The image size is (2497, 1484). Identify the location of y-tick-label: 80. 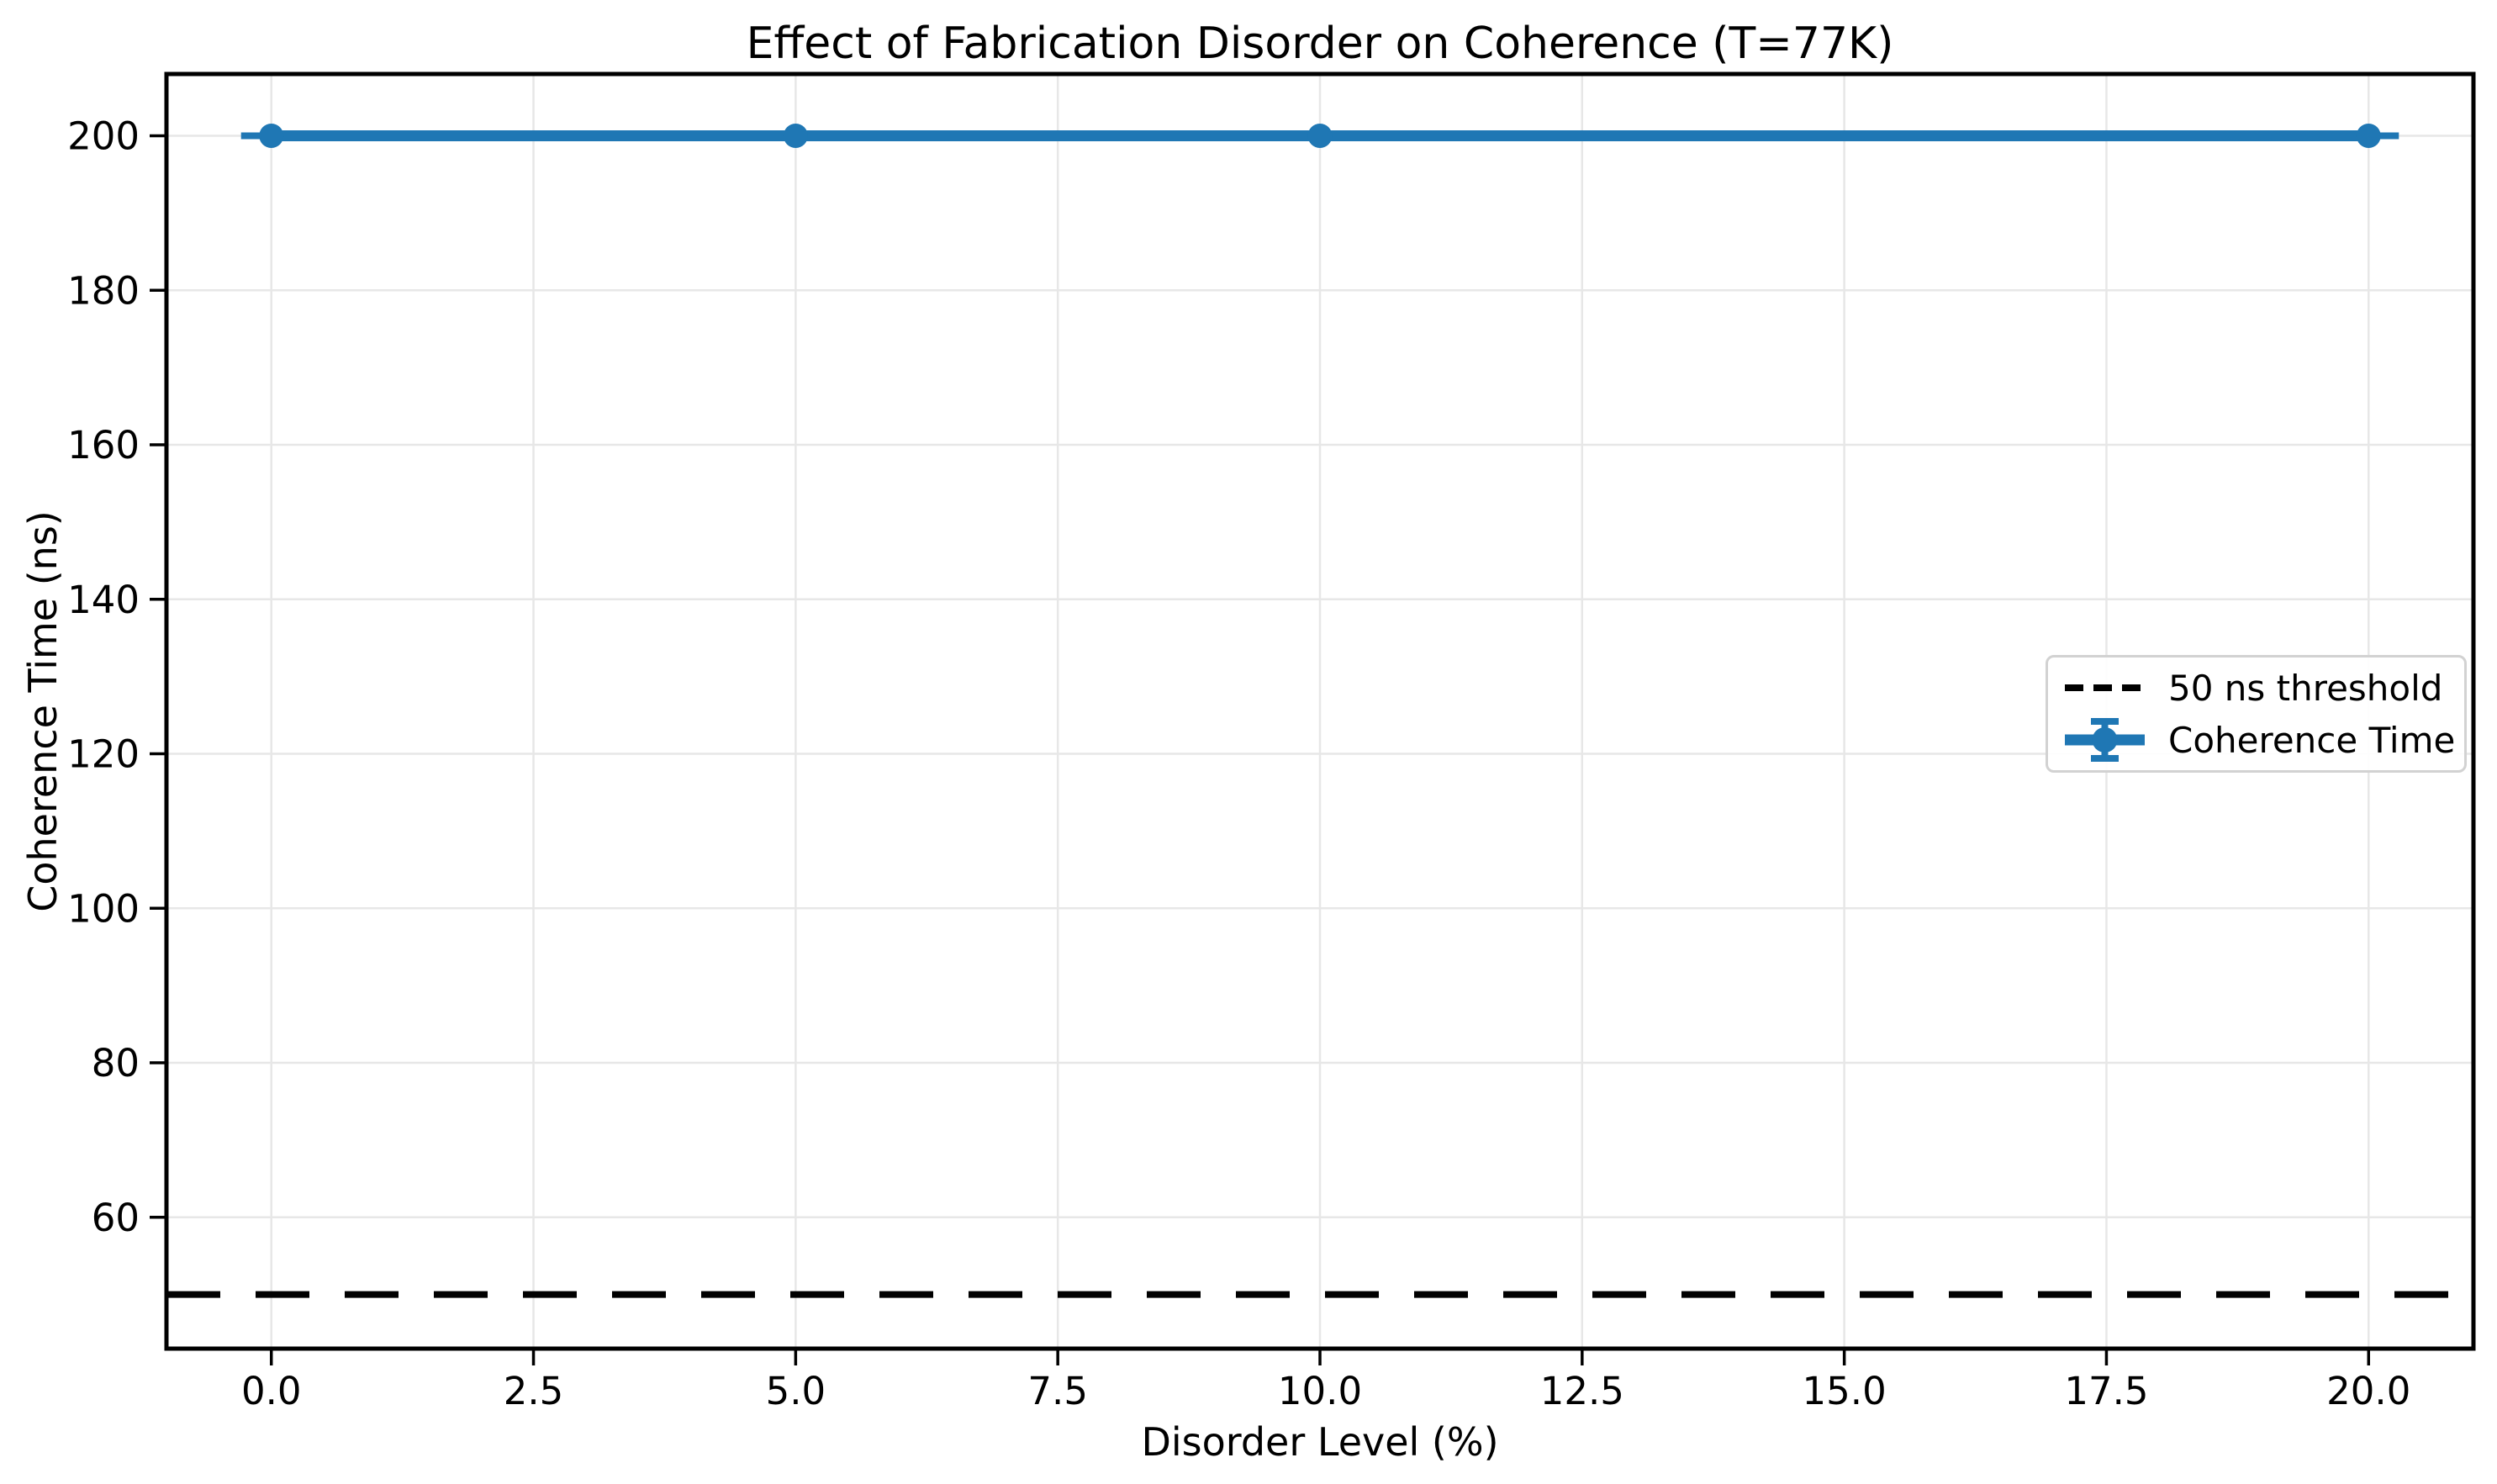
(116, 1063).